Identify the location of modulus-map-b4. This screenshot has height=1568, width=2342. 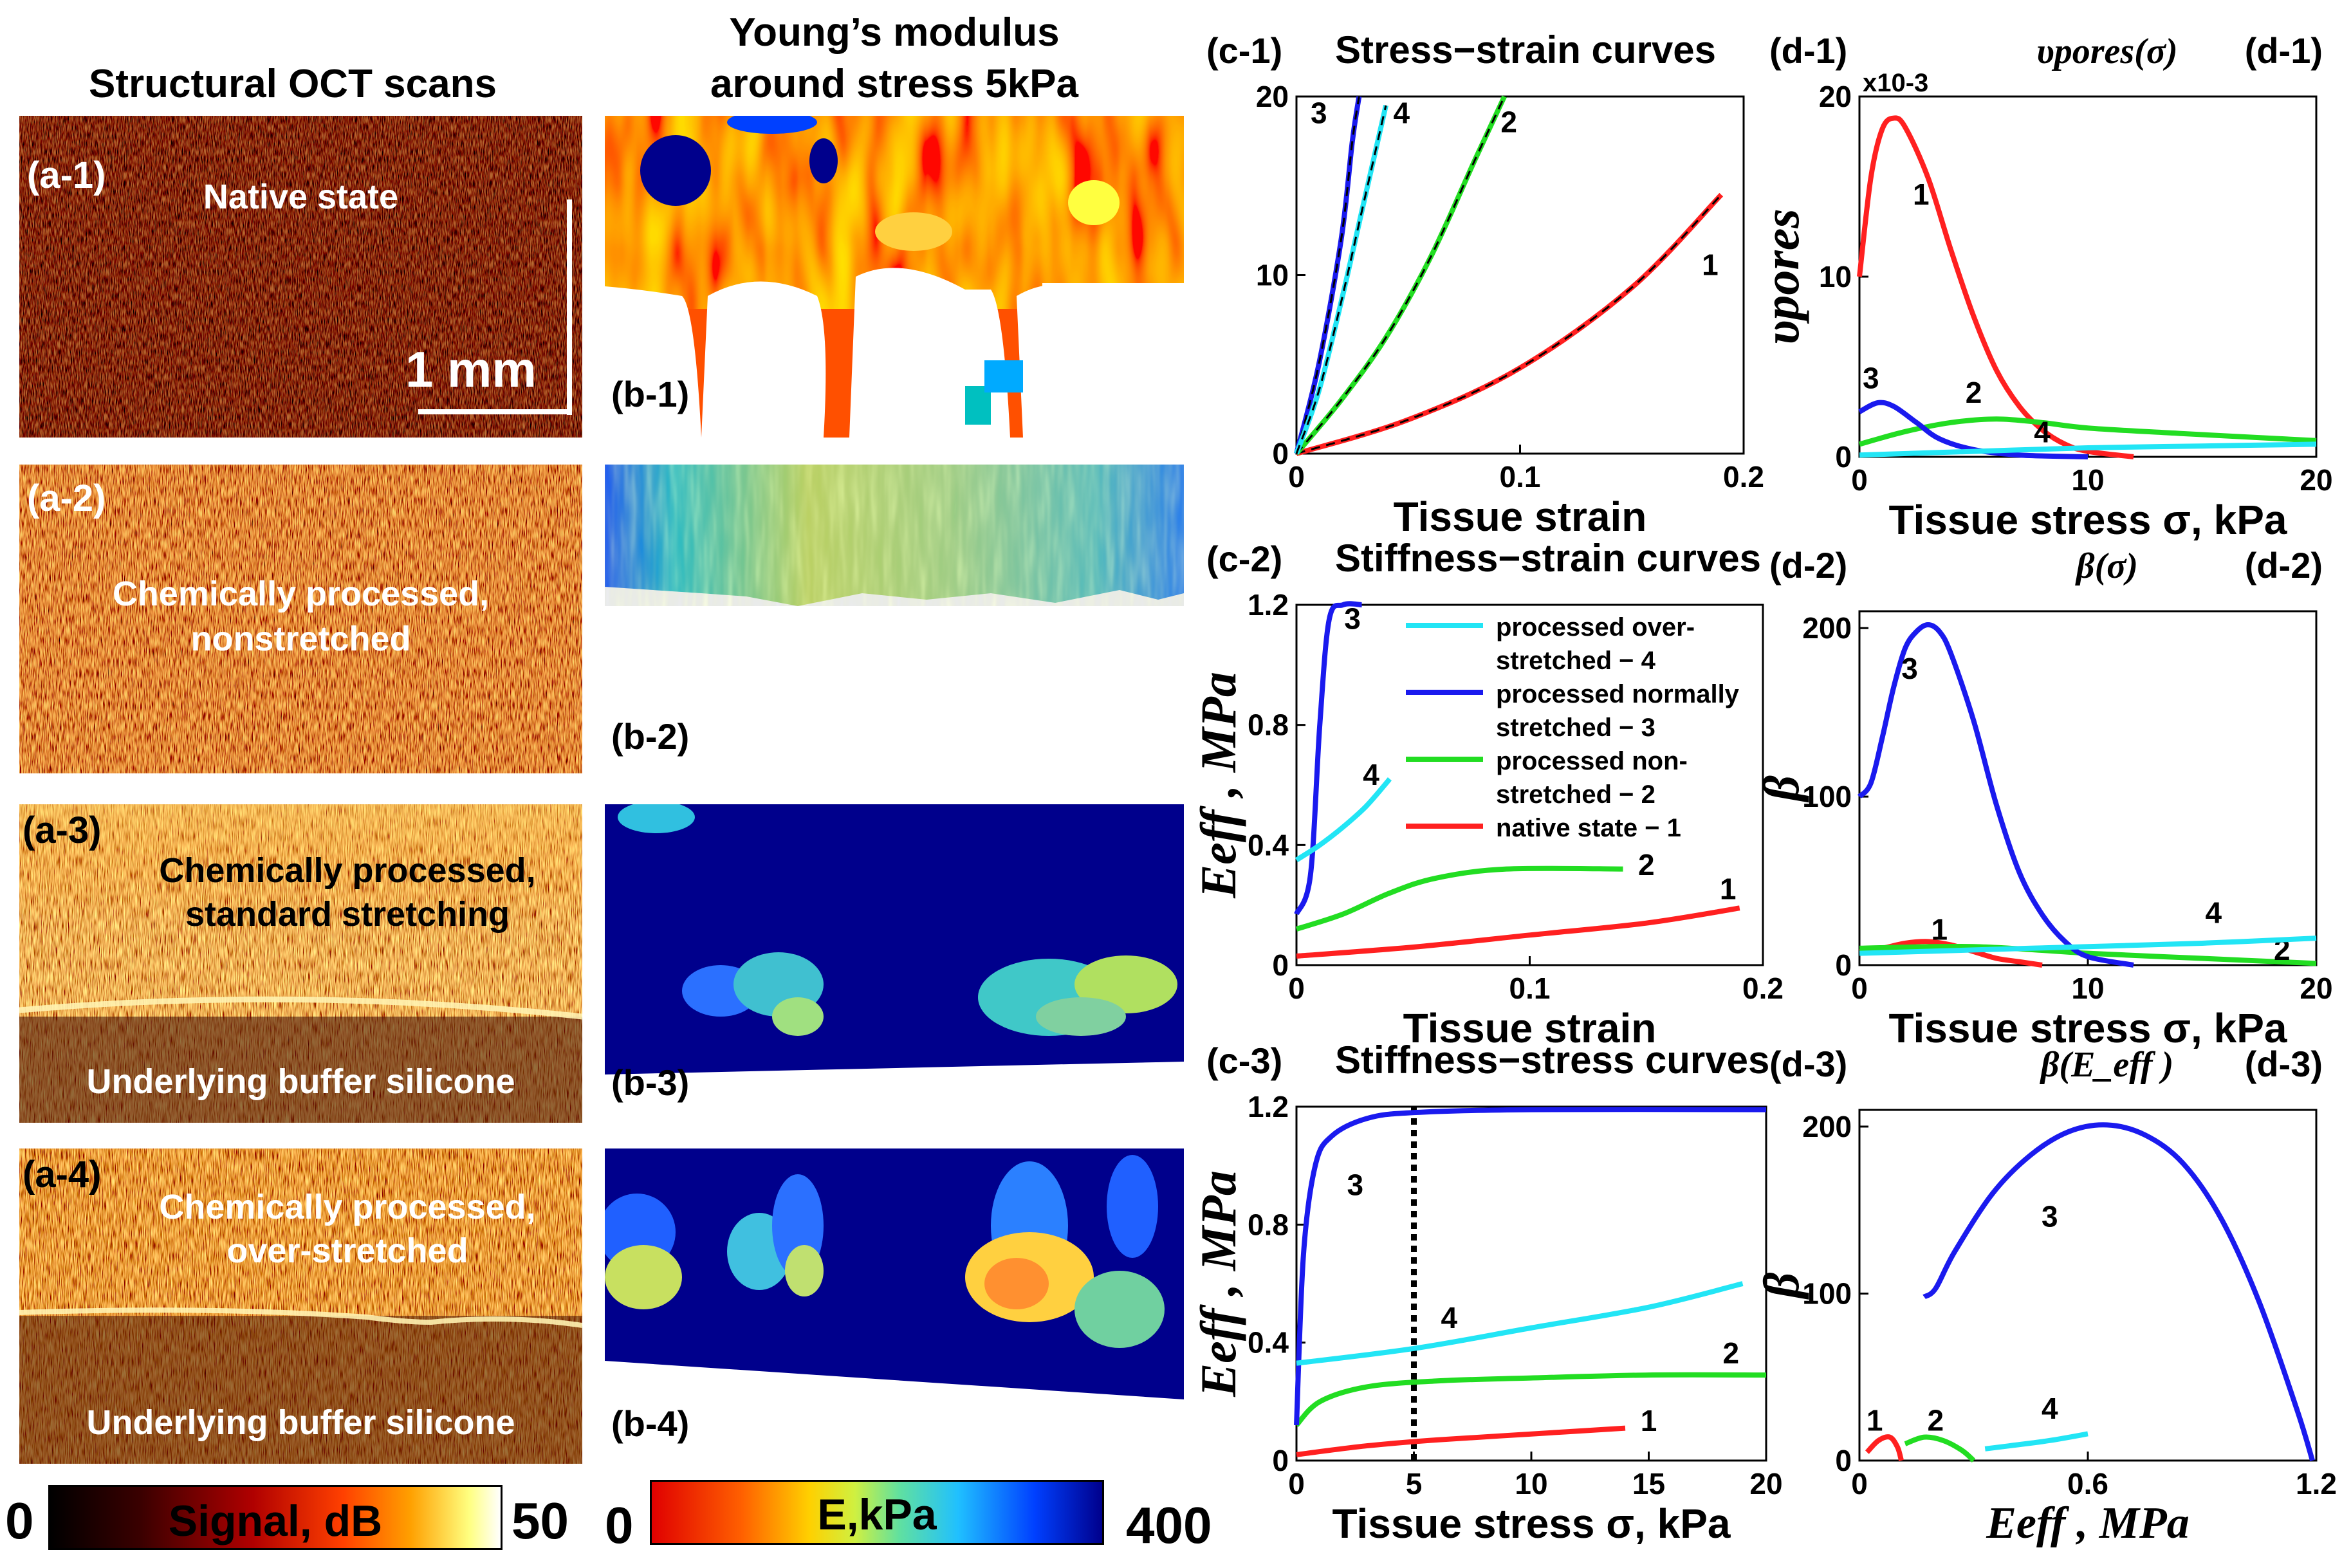
(894, 1274).